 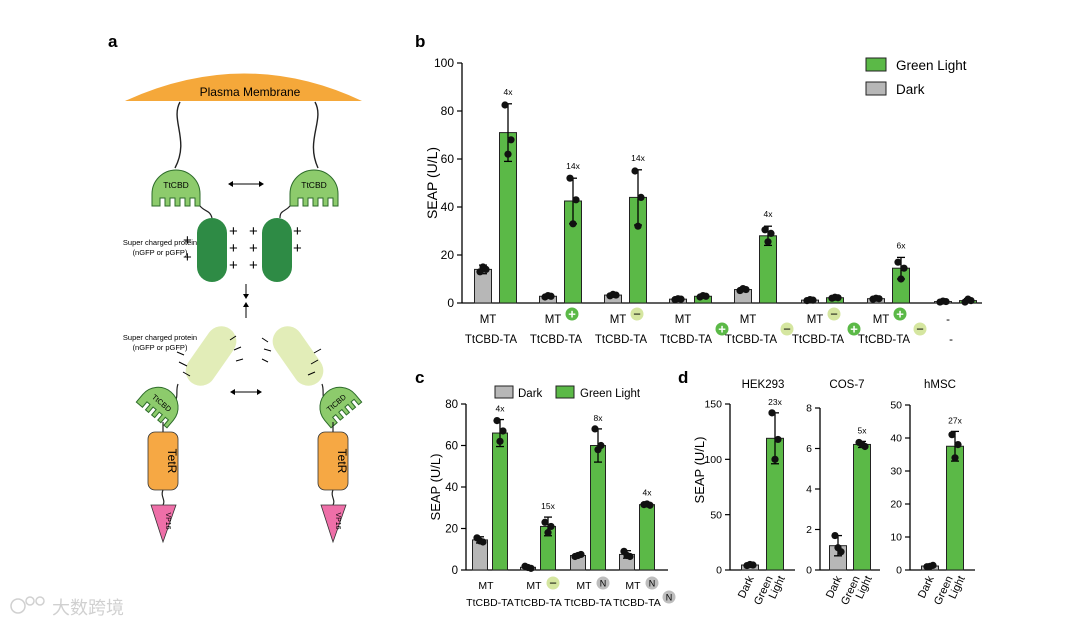 I want to click on panel-label-c: c, so click(x=419, y=377).